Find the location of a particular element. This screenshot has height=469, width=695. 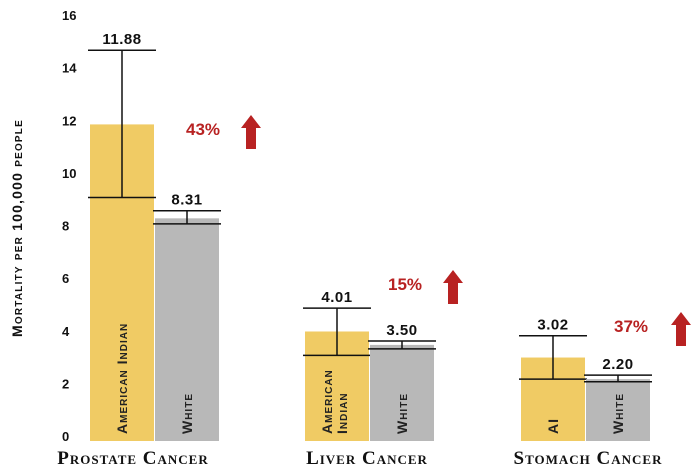

category-group: 3.02 AI 2.20 White 37% Stomach Cancer is located at coordinates (602, 390).